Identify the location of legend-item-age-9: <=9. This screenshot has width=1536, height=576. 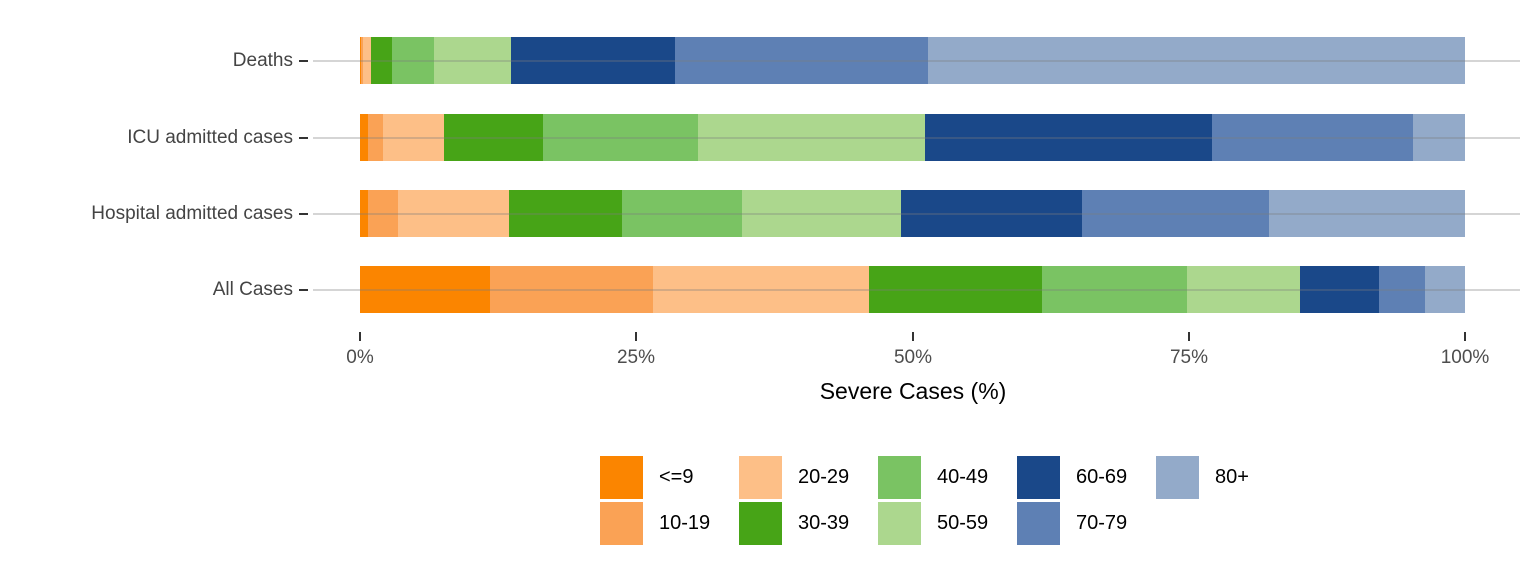
(669, 477).